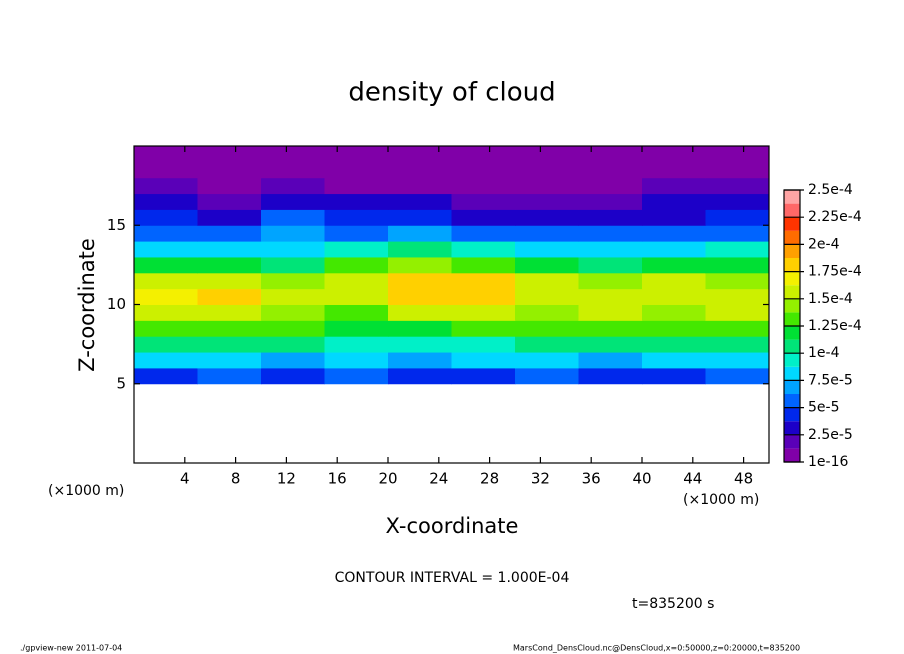  What do you see at coordinates (823, 408) in the screenshot?
I see `colorbar-label: 5e-5` at bounding box center [823, 408].